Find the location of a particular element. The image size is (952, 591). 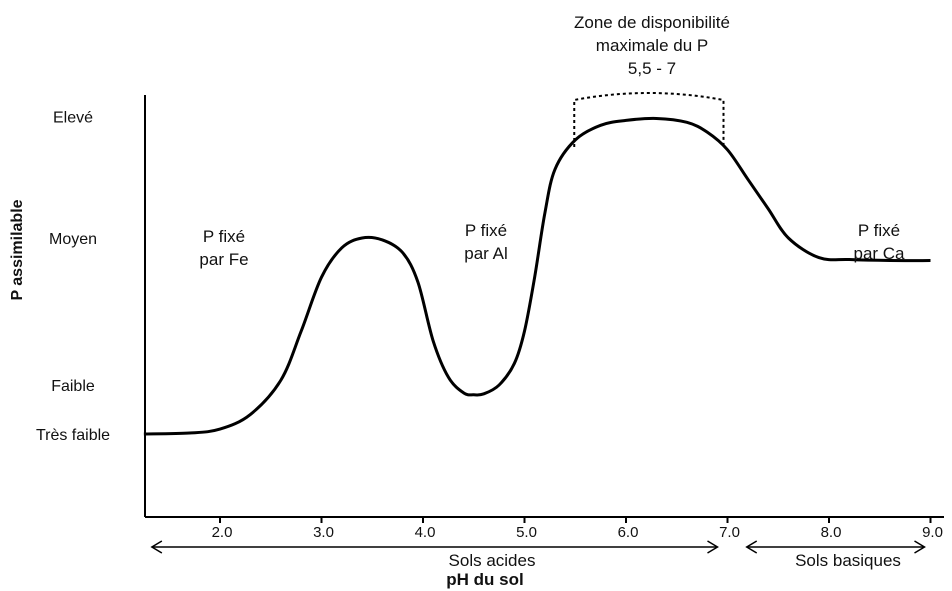

annotation-ca-line: P fixé is located at coordinates (879, 230).